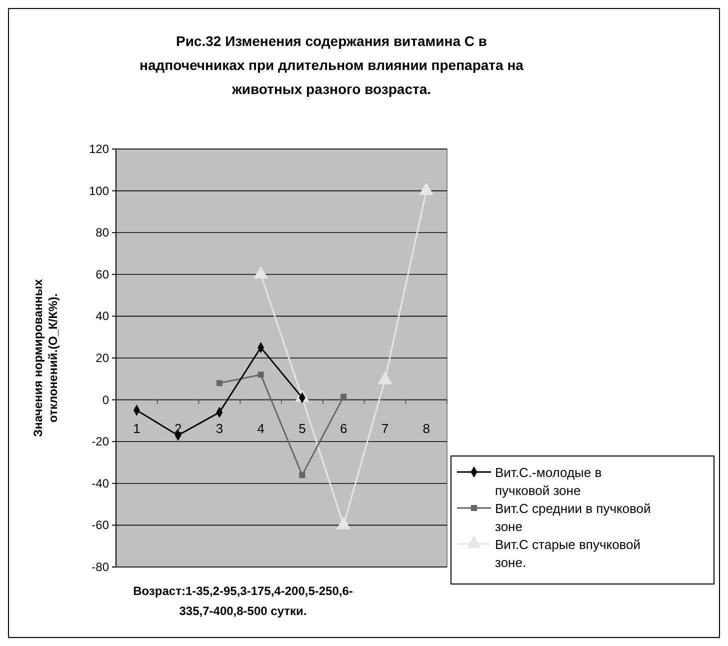  I want to click on y-tick-label: 120, so click(99, 149).